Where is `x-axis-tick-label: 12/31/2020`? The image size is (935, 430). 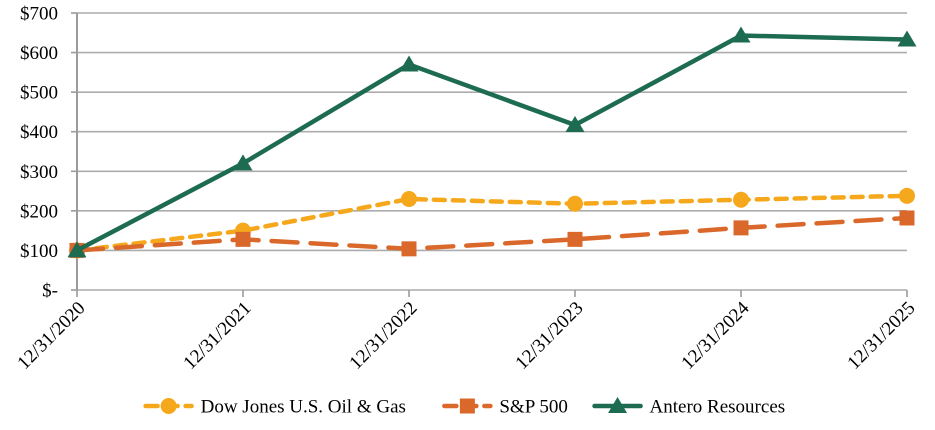
x-axis-tick-label: 12/31/2020 is located at coordinates (51, 336).